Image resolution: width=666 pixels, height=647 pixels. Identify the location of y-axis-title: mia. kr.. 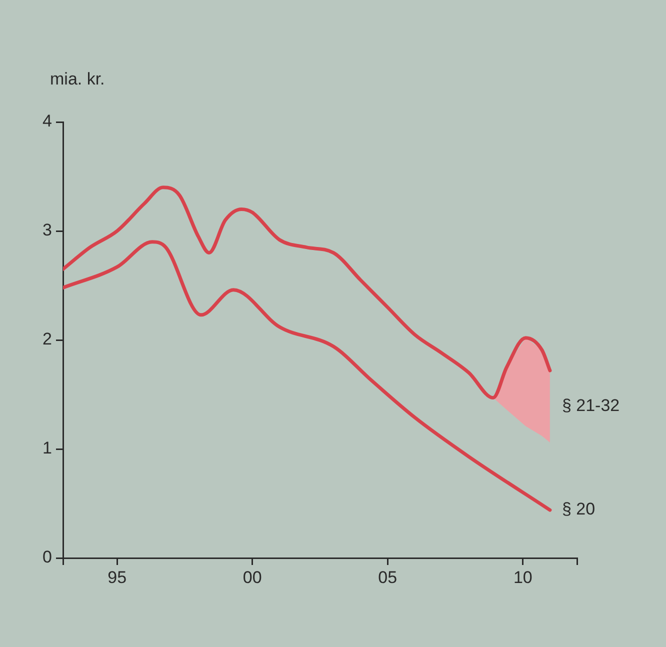
(77, 79).